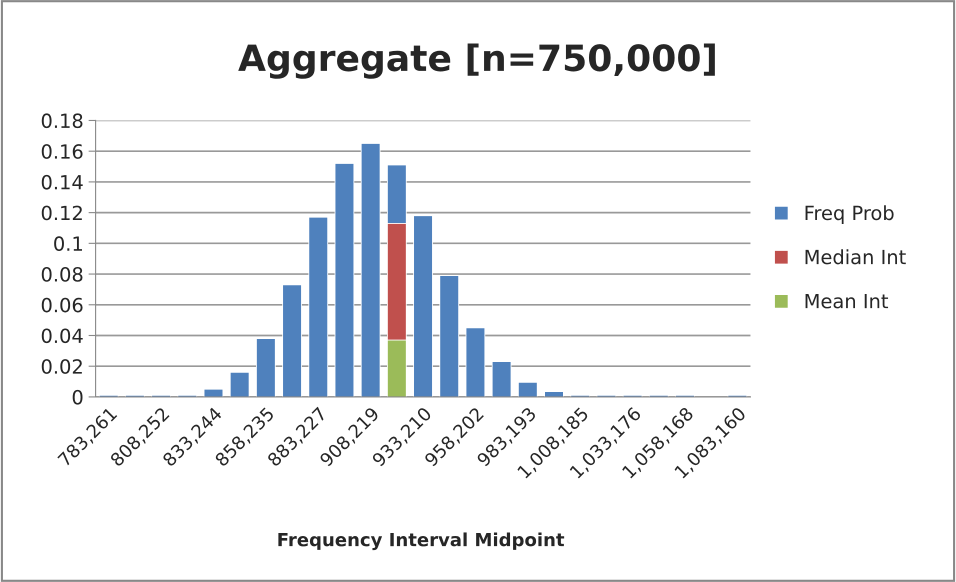 This screenshot has width=956, height=582. What do you see at coordinates (62, 182) in the screenshot?
I see `y-tick-label: 0.14` at bounding box center [62, 182].